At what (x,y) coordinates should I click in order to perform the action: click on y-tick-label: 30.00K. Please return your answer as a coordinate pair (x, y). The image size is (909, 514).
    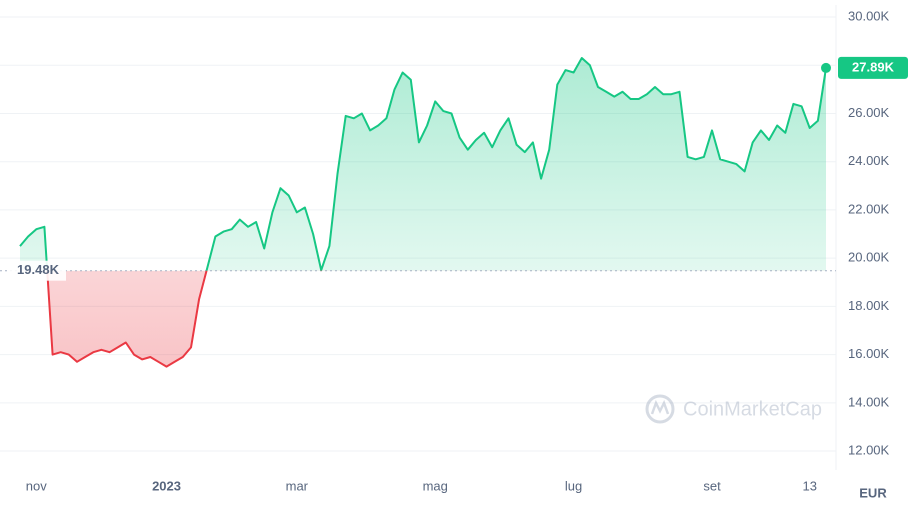
    Looking at the image, I should click on (869, 15).